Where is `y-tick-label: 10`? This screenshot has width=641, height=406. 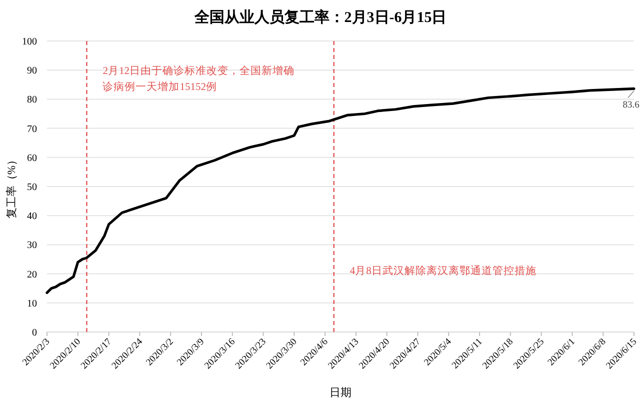 y-tick-label: 10 is located at coordinates (32, 304).